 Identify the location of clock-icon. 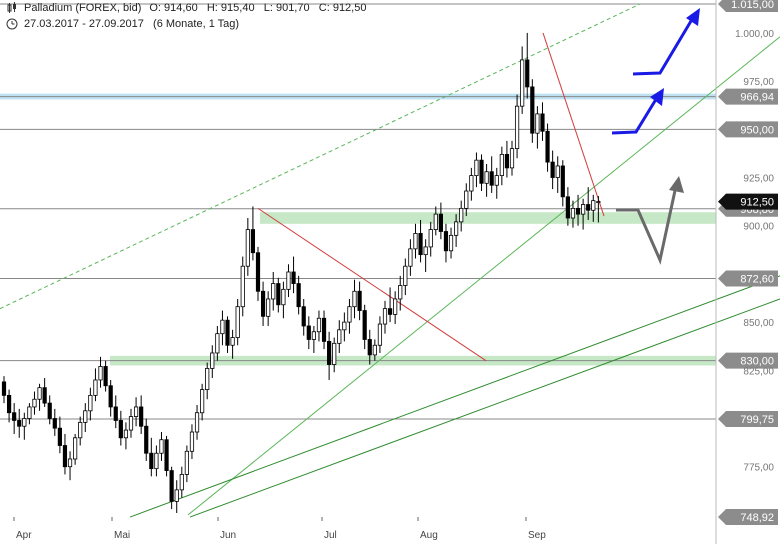
(12, 24).